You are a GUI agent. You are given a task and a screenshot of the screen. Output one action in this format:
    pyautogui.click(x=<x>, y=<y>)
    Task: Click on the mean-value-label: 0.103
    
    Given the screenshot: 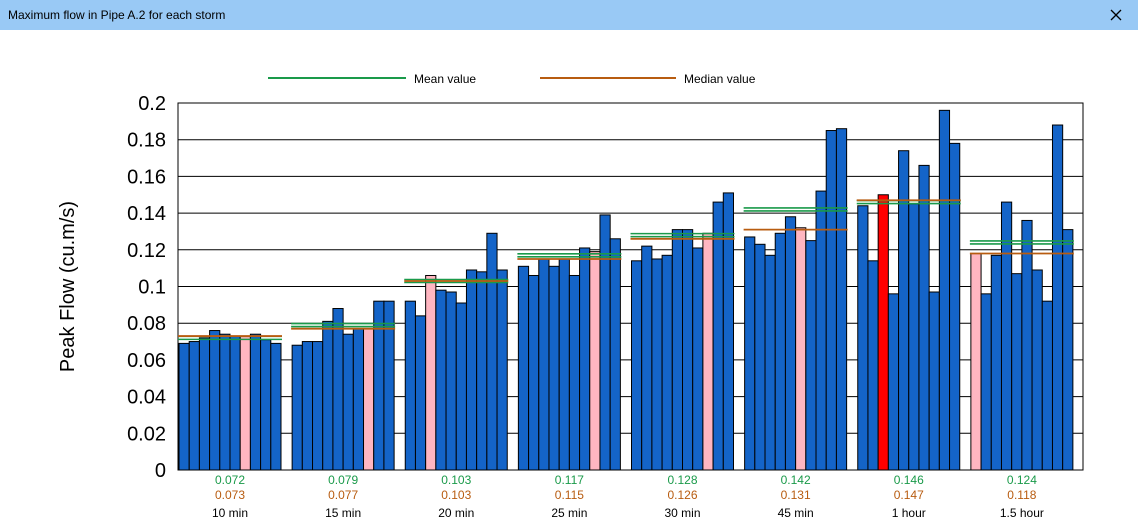 What is the action you would take?
    pyautogui.click(x=456, y=480)
    